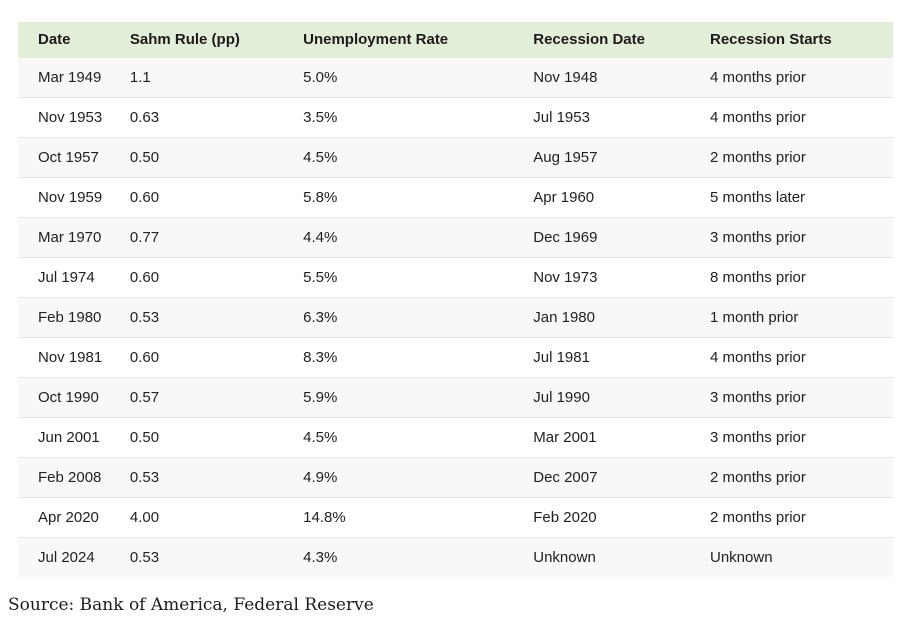 This screenshot has width=907, height=634. What do you see at coordinates (565, 437) in the screenshot?
I see `recession-date-cell: Mar 2001` at bounding box center [565, 437].